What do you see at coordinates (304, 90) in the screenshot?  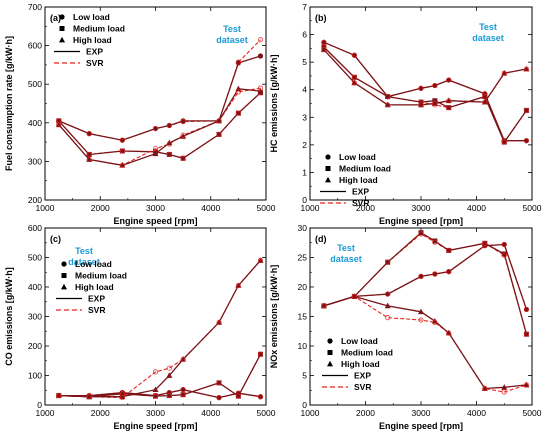 I see `y-tick-label: 4` at bounding box center [304, 90].